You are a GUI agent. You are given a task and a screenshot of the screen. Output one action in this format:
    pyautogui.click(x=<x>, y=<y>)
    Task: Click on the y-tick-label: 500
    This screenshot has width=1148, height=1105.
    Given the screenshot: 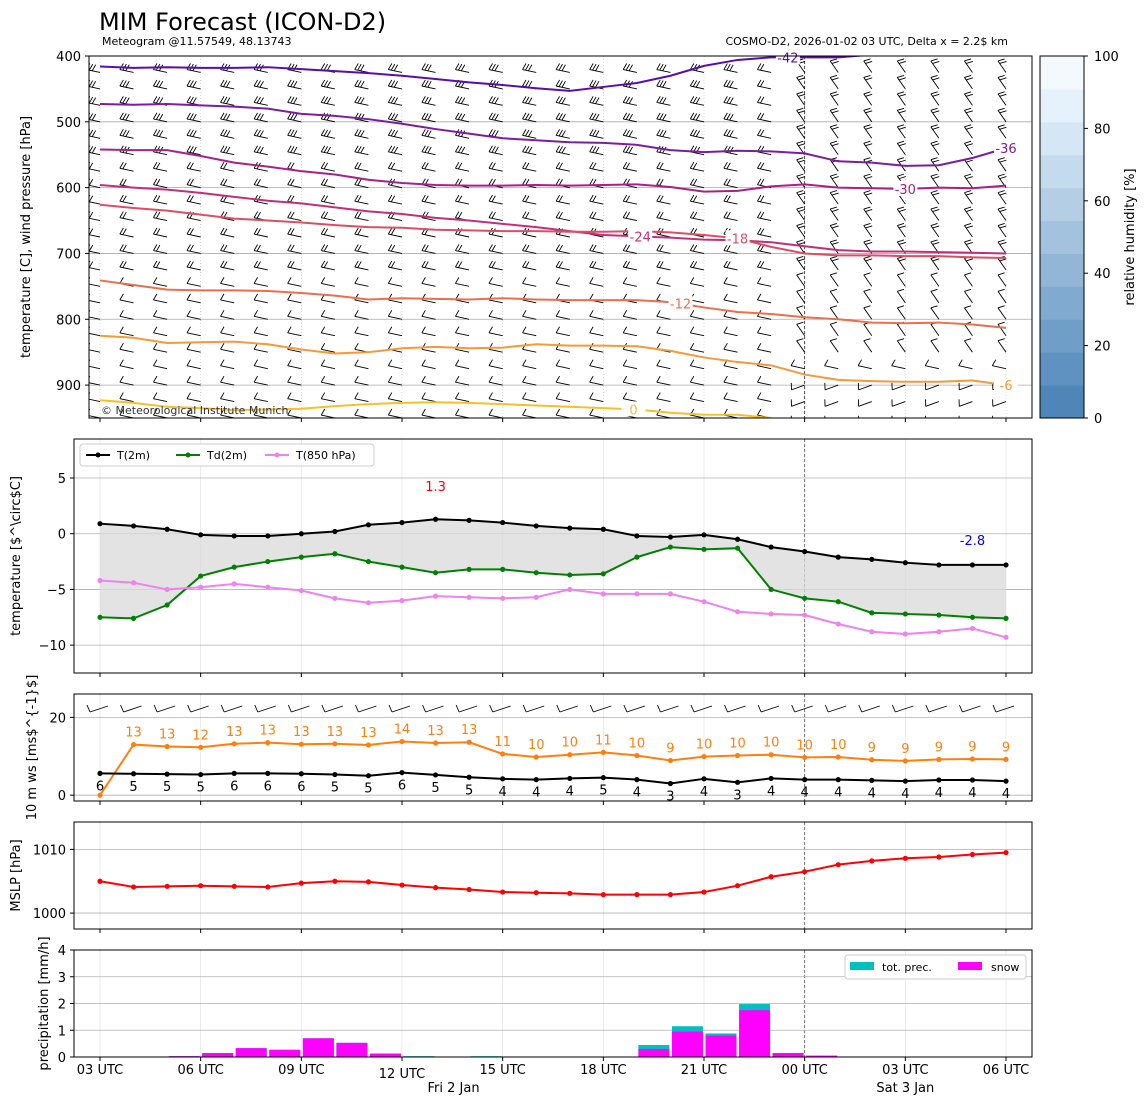 What is the action you would take?
    pyautogui.click(x=68, y=123)
    